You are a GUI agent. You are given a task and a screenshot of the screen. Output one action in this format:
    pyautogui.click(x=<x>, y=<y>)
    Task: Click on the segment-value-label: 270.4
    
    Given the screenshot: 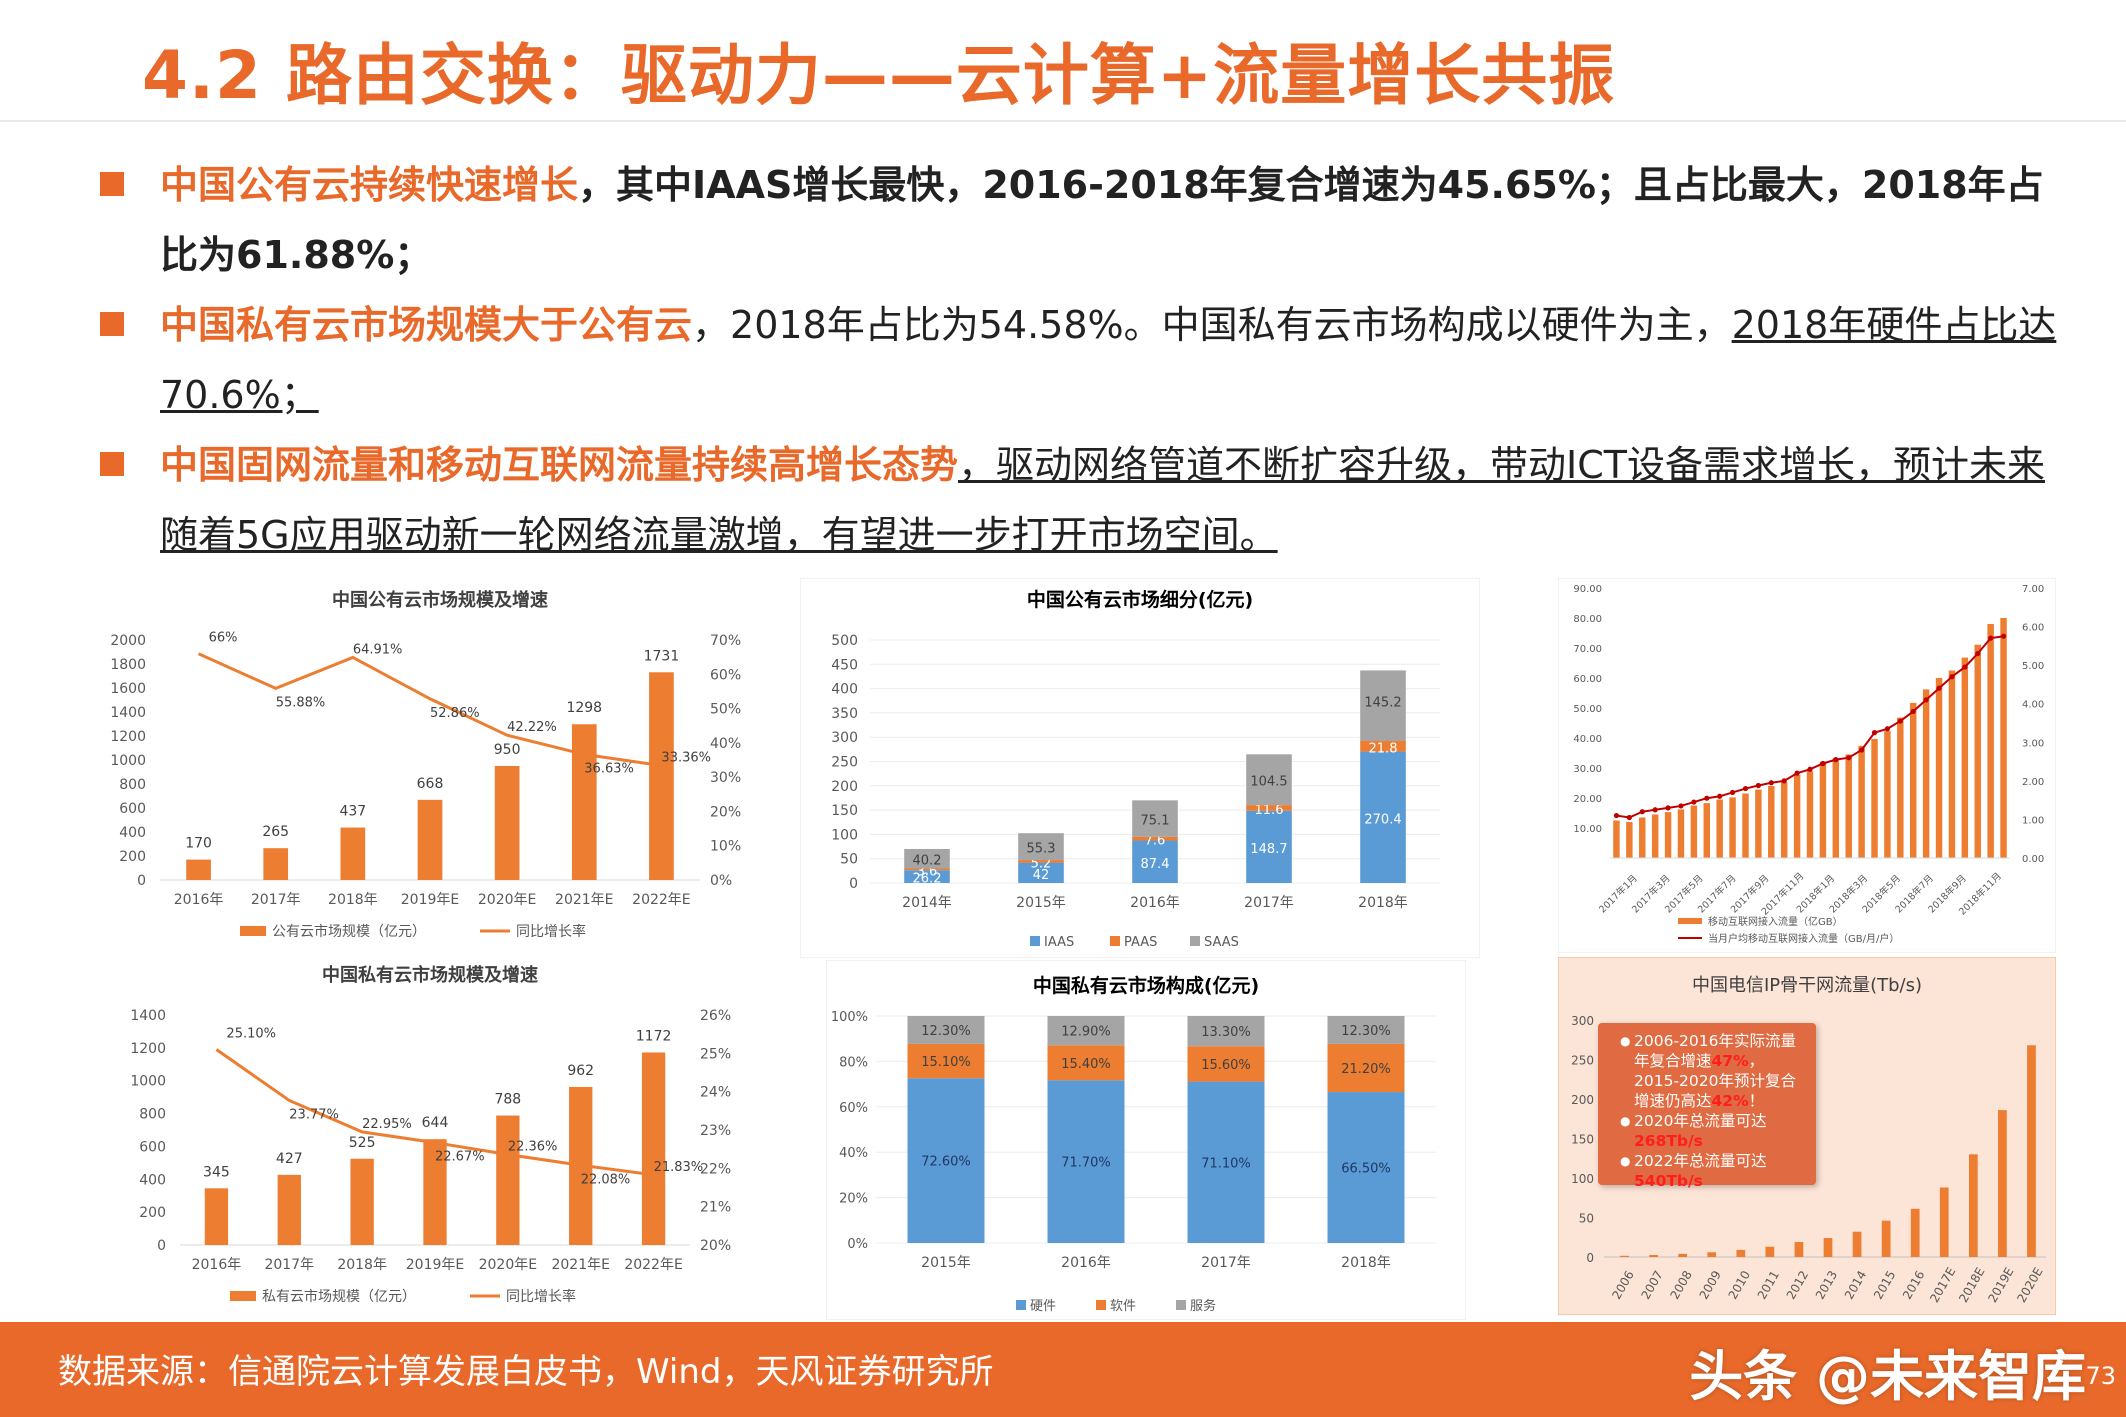 What is the action you would take?
    pyautogui.click(x=1382, y=819)
    